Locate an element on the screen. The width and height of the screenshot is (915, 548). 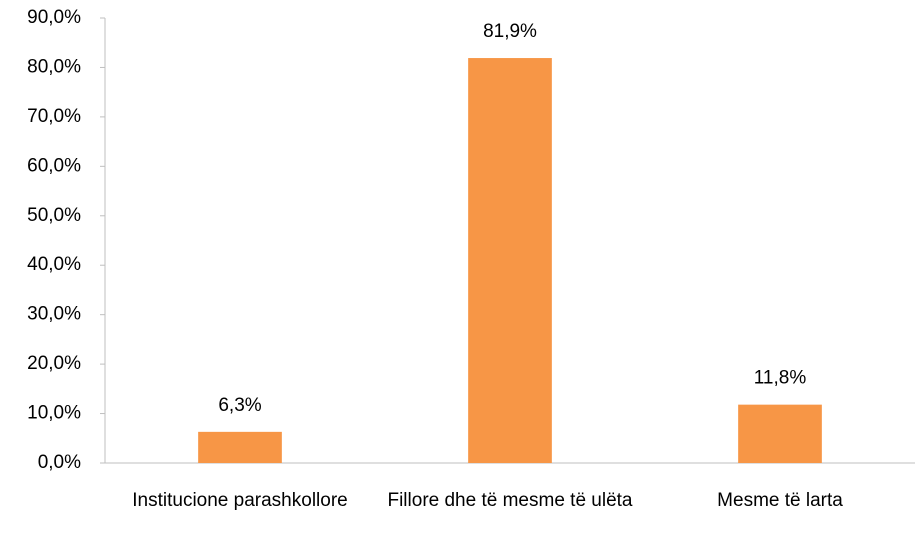
y-tick-label: 90,0% is located at coordinates (54, 17).